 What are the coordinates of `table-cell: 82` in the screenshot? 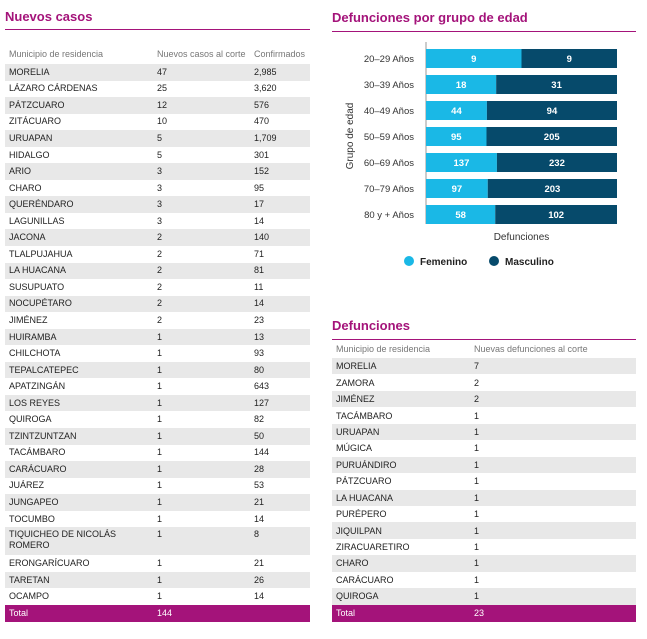 It's located at (259, 419).